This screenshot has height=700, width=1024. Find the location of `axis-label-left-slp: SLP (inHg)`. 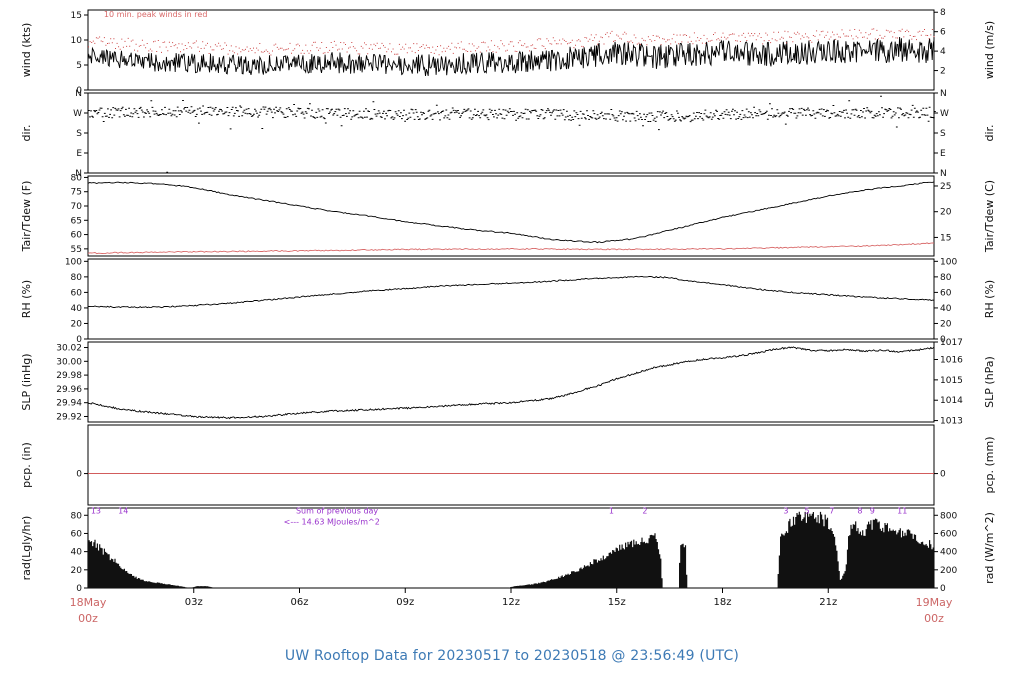

axis-label-left-slp: SLP (inHg) is located at coordinates (26, 381).